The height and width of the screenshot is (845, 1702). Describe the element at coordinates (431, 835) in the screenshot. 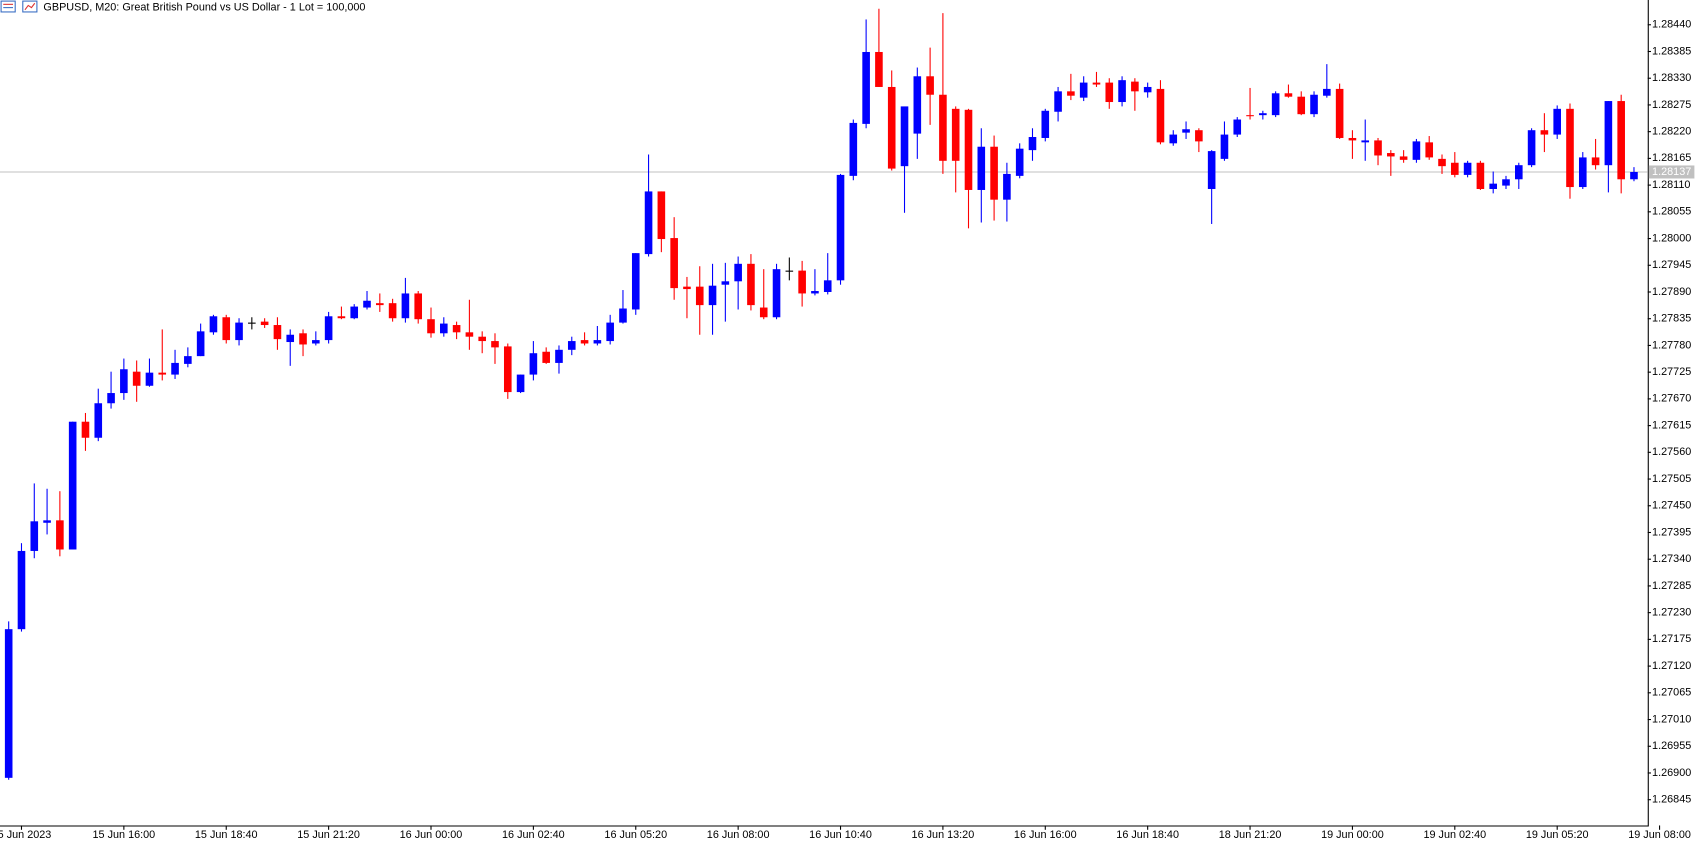

I see `x-tick-label: 16 Jun 00:00` at that location.